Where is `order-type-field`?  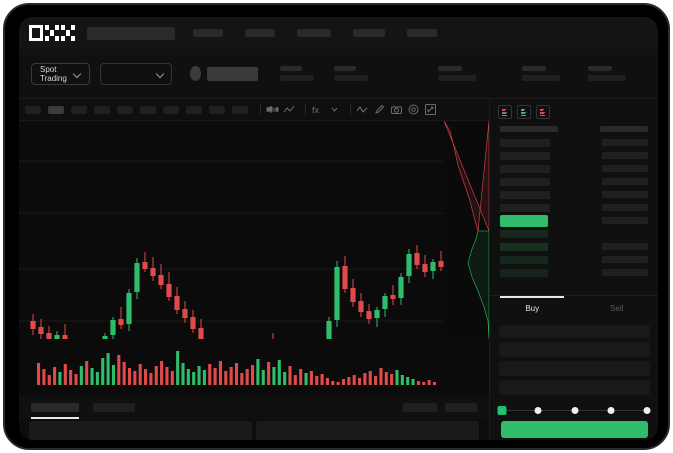
order-type-field is located at coordinates (574, 331).